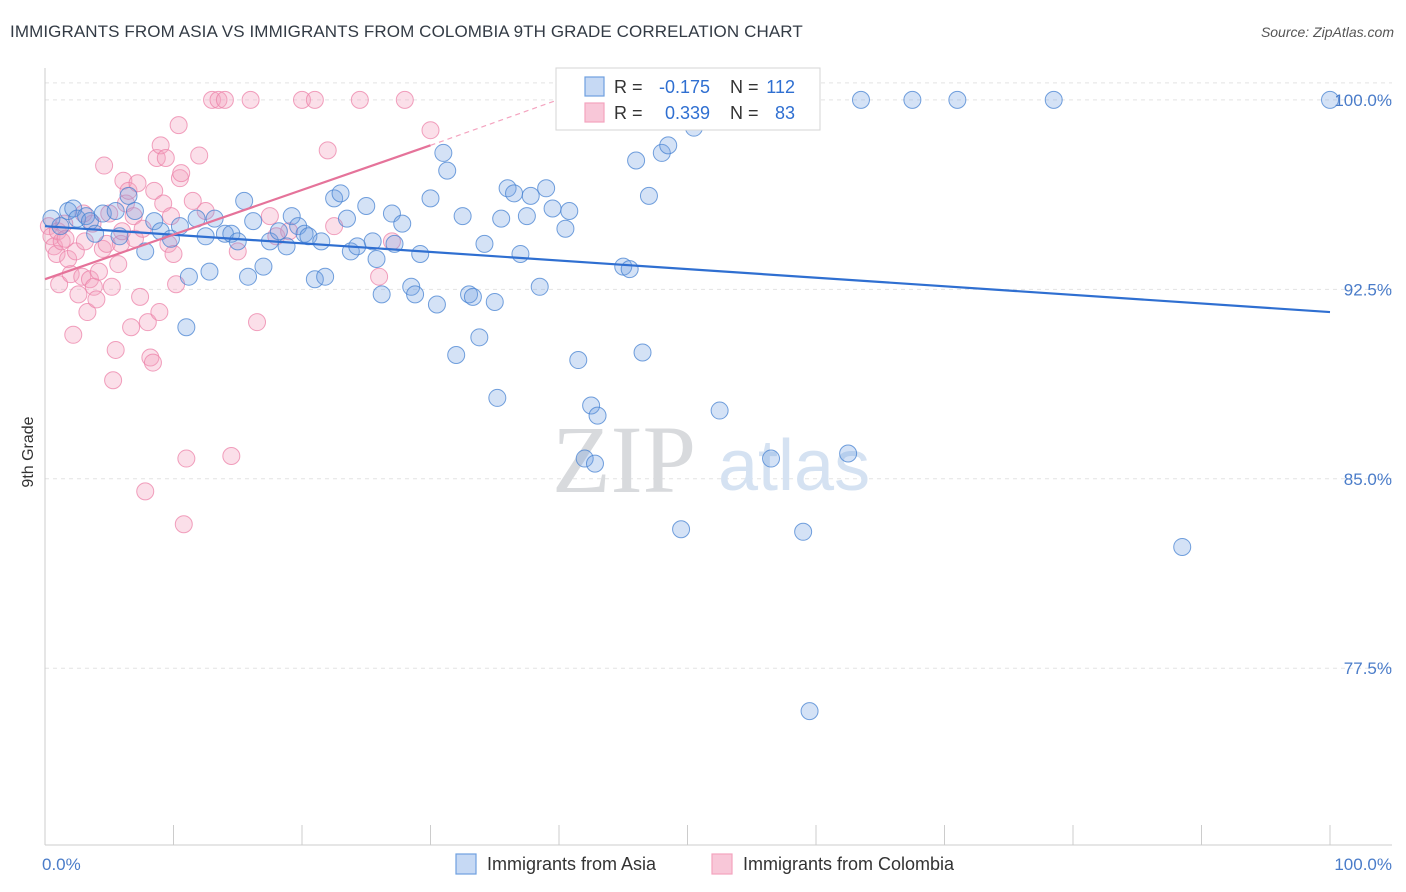 This screenshot has height=892, width=1406. What do you see at coordinates (687, 113) in the screenshot?
I see `legend-colombia-r-value: 0.339` at bounding box center [687, 113].